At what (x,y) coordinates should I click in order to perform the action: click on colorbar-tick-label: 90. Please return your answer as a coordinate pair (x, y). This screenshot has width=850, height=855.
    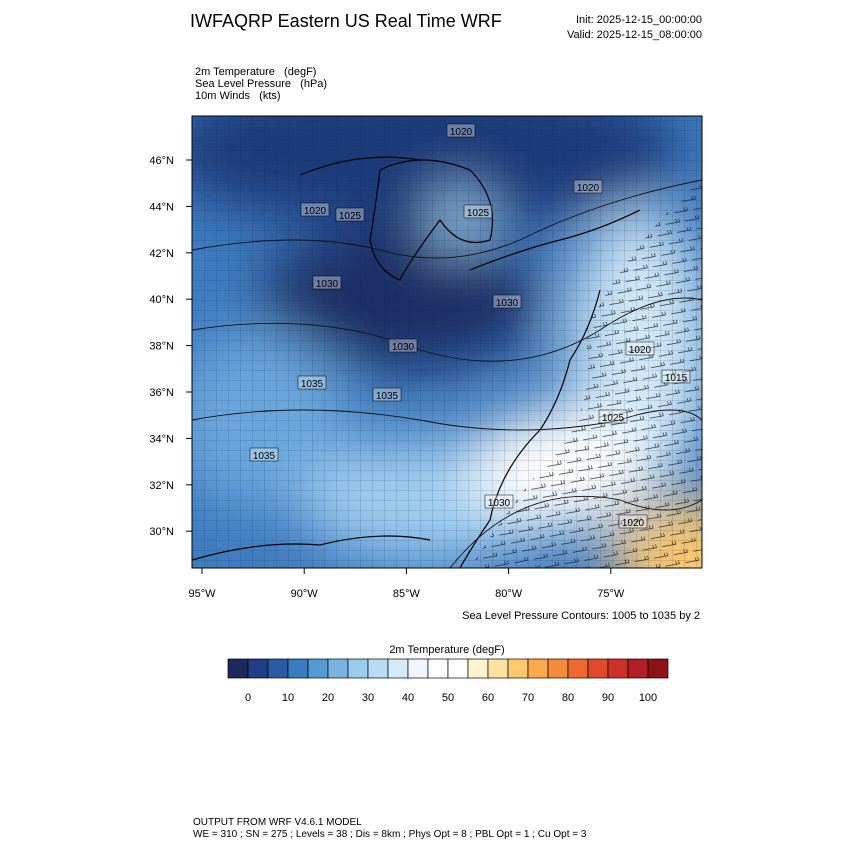
    Looking at the image, I should click on (608, 698).